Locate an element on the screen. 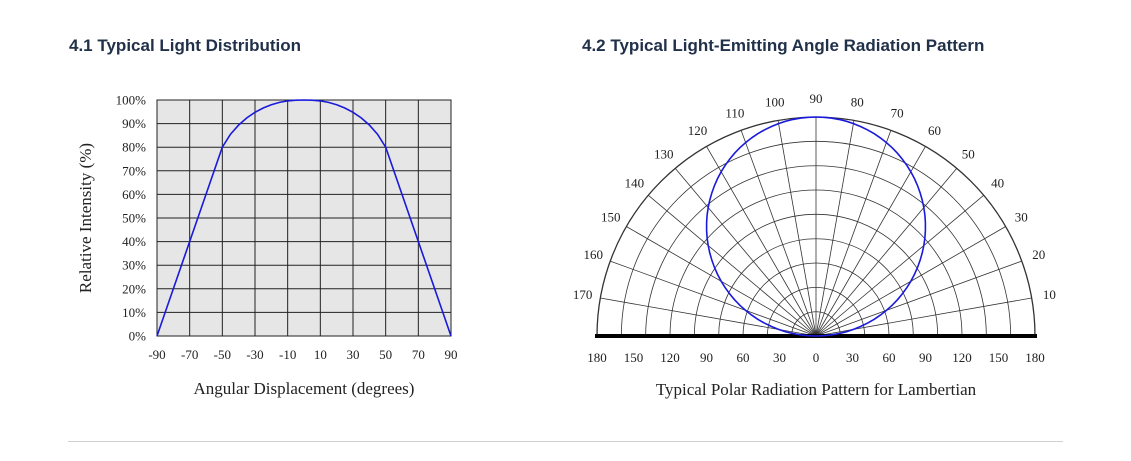 The width and height of the screenshot is (1131, 461). x-tick-label: -90 is located at coordinates (156, 354).